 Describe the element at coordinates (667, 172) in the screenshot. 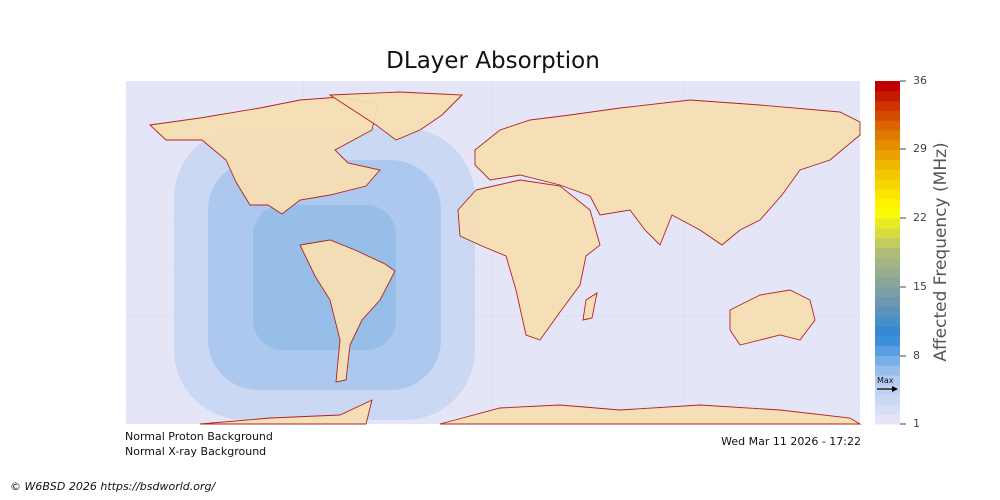

I see `eurasia` at that location.